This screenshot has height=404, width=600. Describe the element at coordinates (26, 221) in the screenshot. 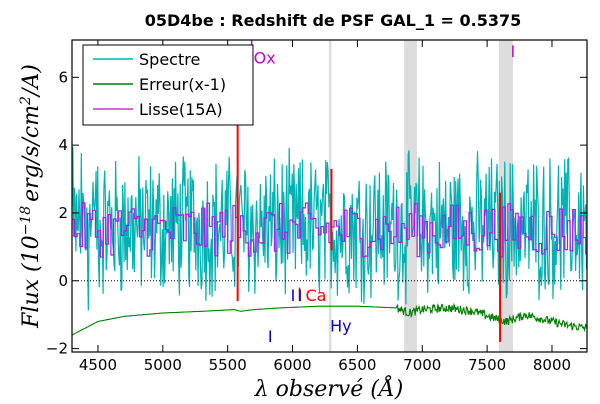

I see `y-axis-label-exp: −18` at that location.